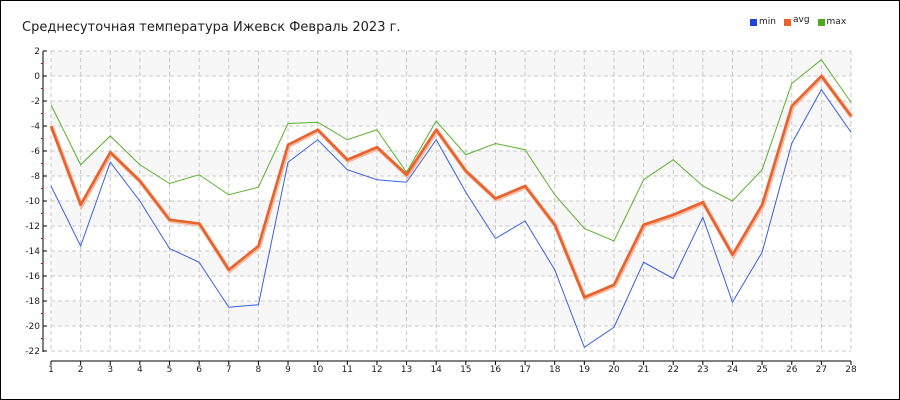  I want to click on y-tick-label: 2, so click(37, 52).